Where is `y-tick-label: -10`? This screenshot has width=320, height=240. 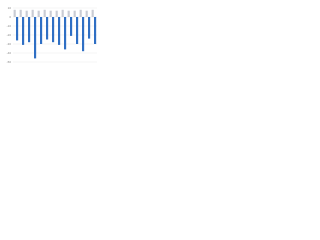
y-tick-label: -10 is located at coordinates (9, 26).